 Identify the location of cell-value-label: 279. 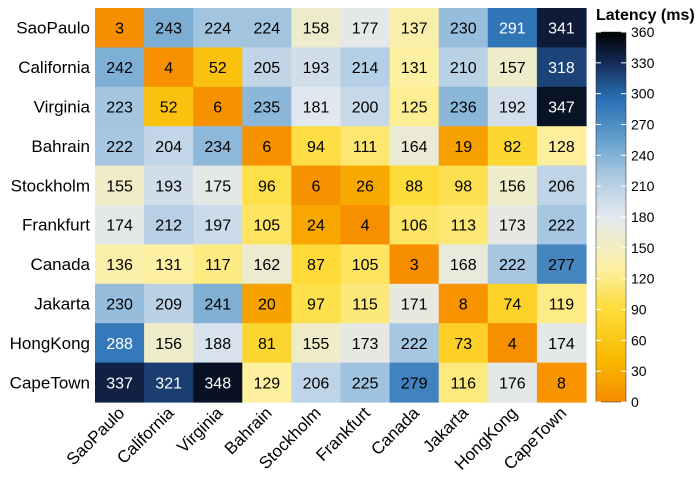
(414, 383).